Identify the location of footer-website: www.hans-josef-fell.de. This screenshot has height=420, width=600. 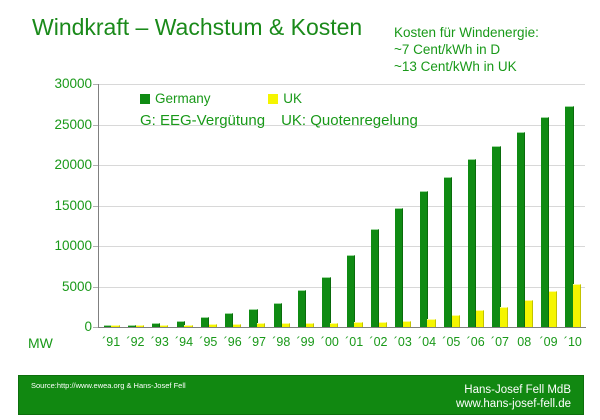
(513, 404).